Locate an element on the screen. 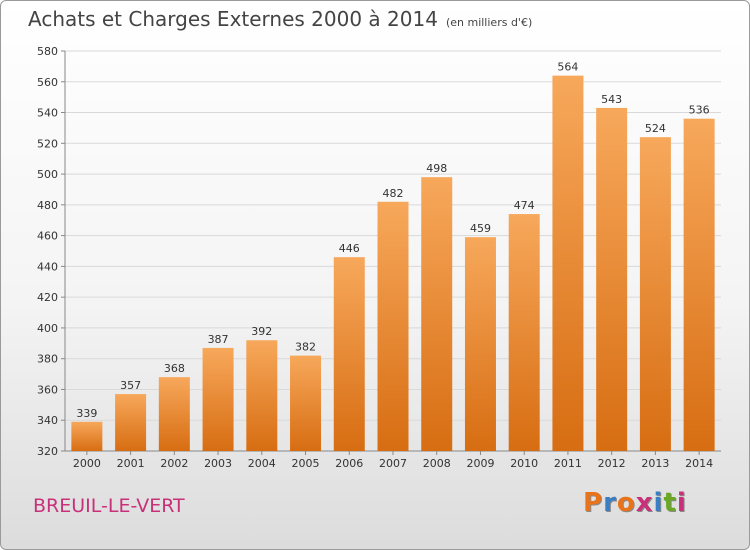 The image size is (750, 550). y-tick-label: 340 is located at coordinates (47, 420).